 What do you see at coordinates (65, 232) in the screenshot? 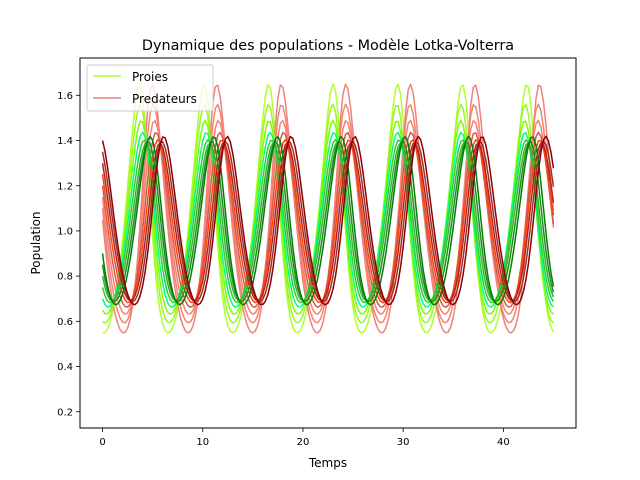
I see `y-tick-label: 1.0` at bounding box center [65, 232].